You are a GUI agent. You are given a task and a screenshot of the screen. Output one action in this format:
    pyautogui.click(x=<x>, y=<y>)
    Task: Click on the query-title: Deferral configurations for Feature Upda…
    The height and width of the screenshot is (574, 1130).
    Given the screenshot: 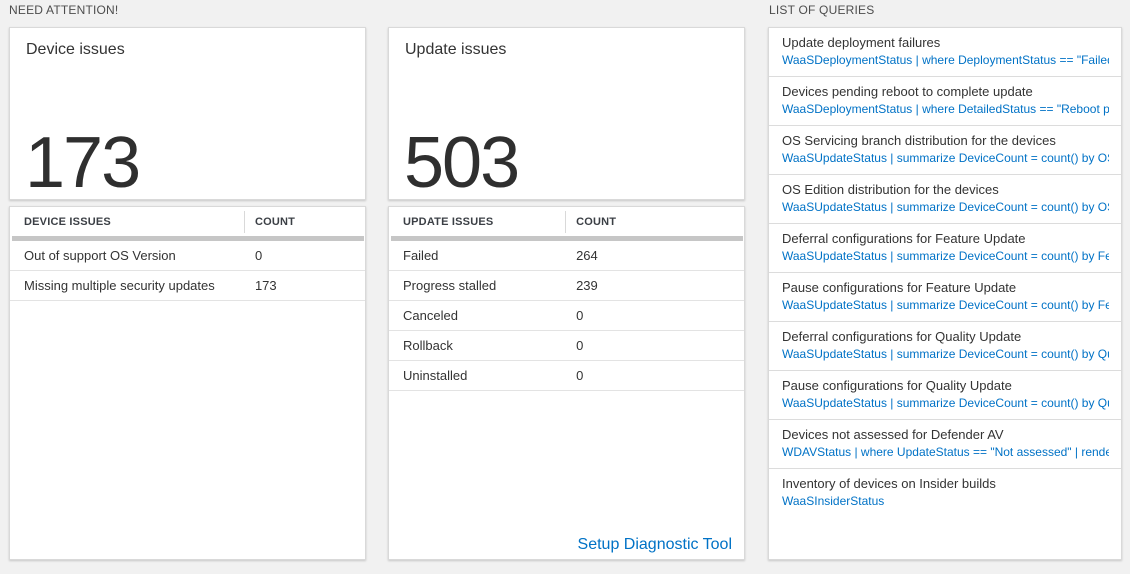 What is the action you would take?
    pyautogui.click(x=904, y=238)
    